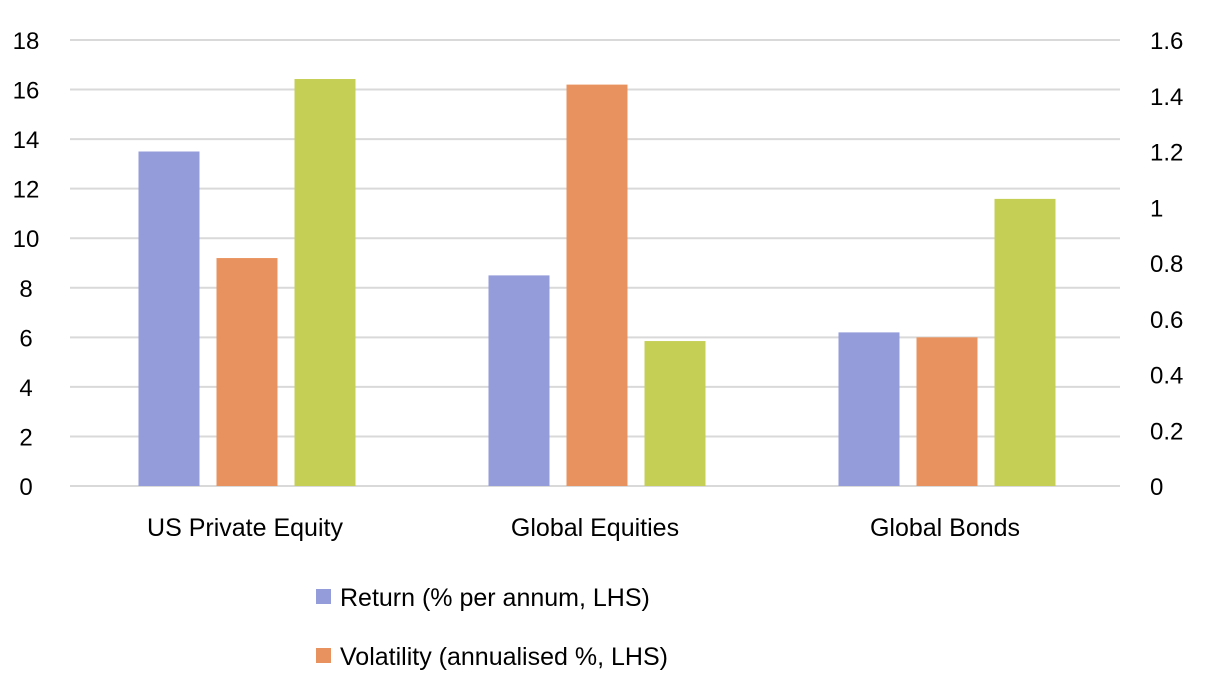 This screenshot has width=1226, height=690. I want to click on category-label: US Private Equity, so click(245, 528).